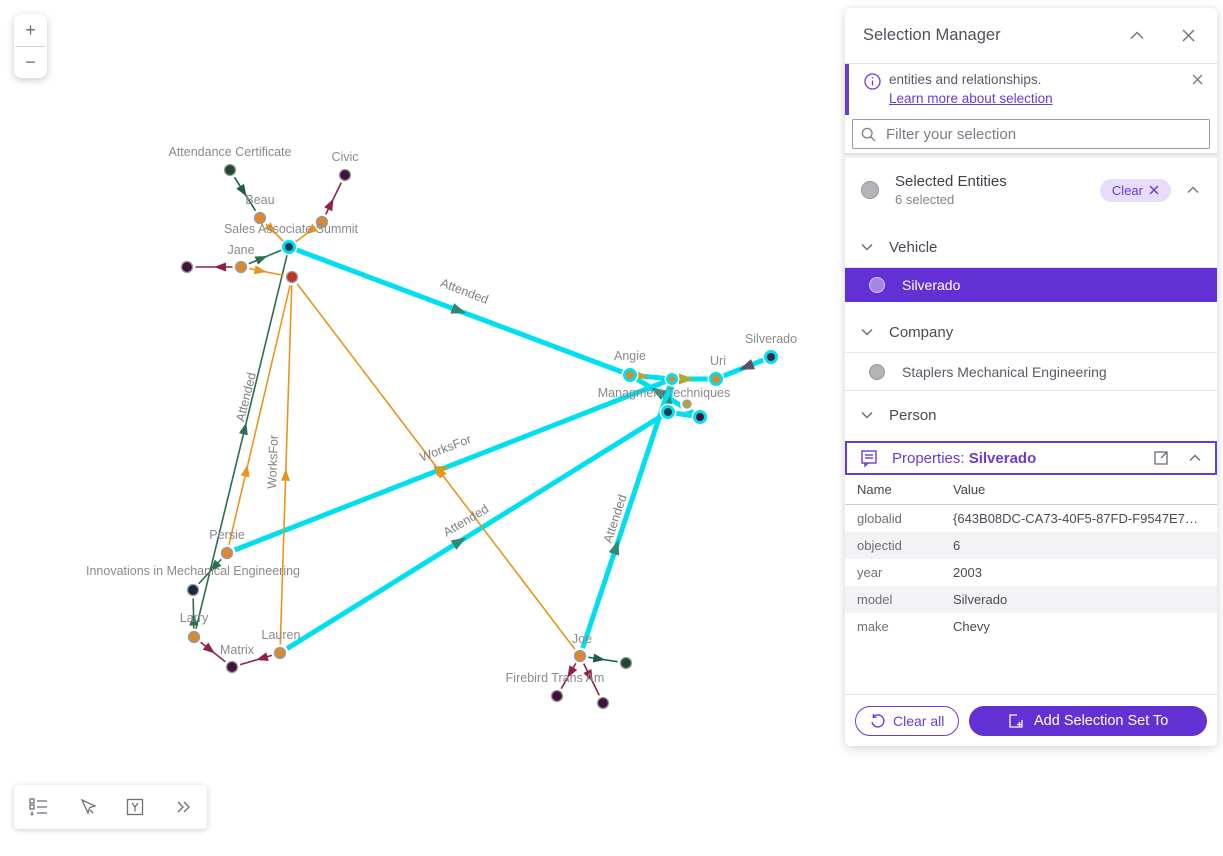 The width and height of the screenshot is (1223, 856). I want to click on zoom-divider, so click(30, 46).